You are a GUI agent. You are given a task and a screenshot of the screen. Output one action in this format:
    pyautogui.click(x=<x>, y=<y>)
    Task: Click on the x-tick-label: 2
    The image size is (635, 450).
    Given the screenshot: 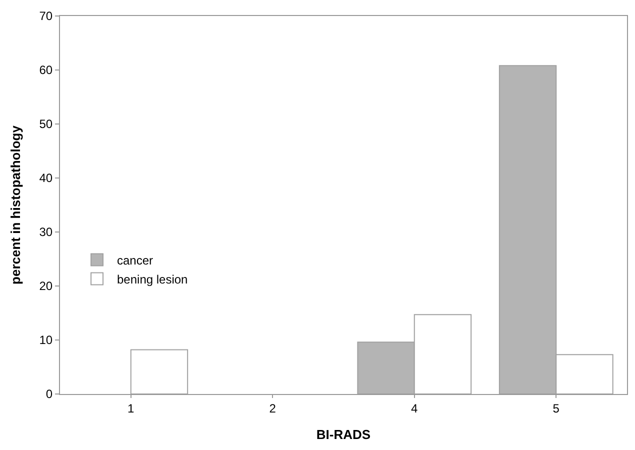 What is the action you would take?
    pyautogui.click(x=272, y=408)
    